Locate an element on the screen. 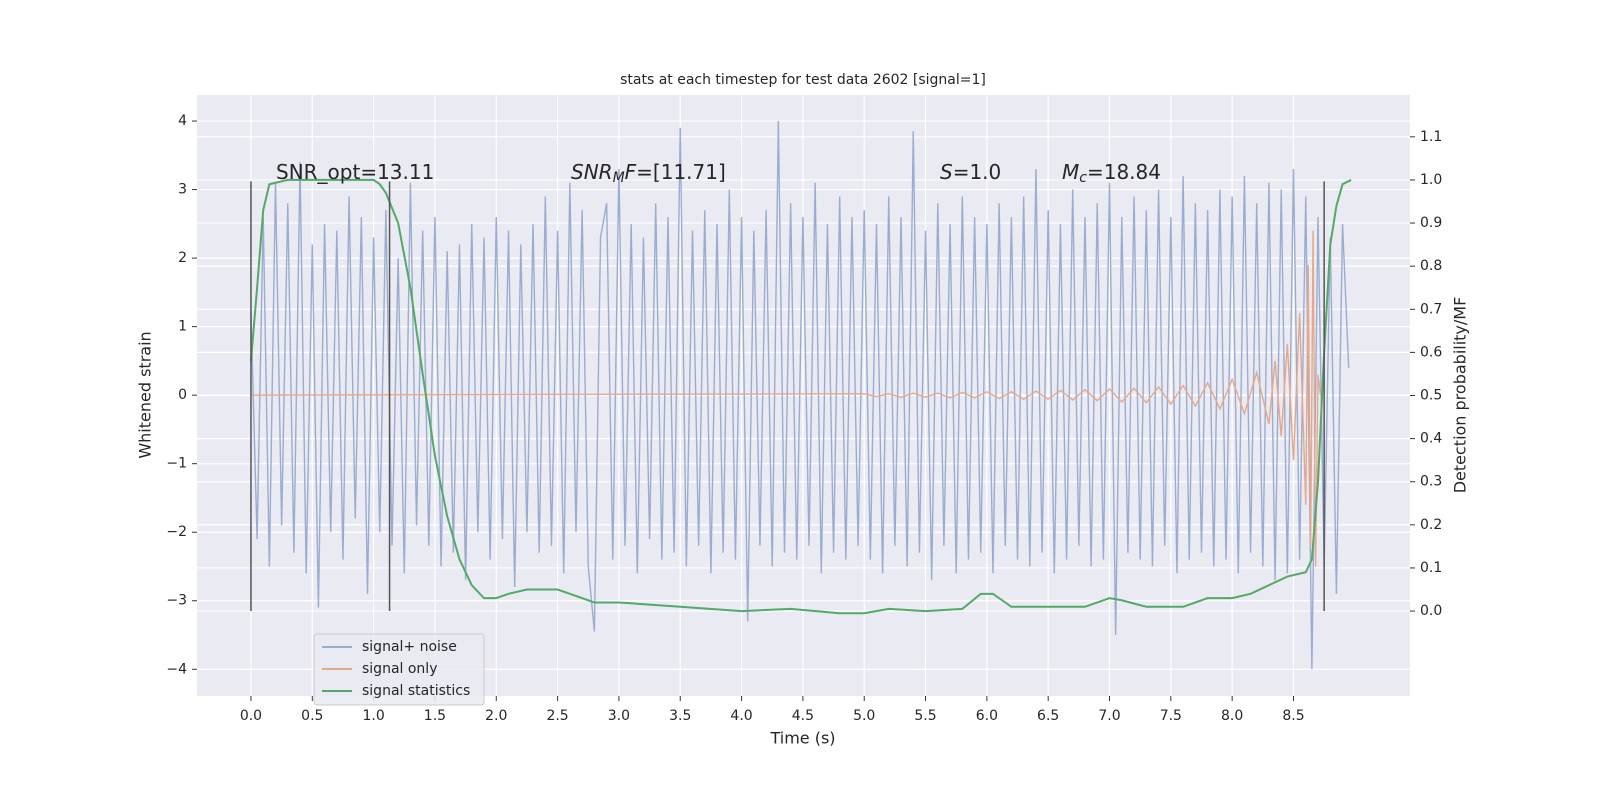 This screenshot has height=800, width=1600. y2-tick-label: 0.3 is located at coordinates (1431, 482).